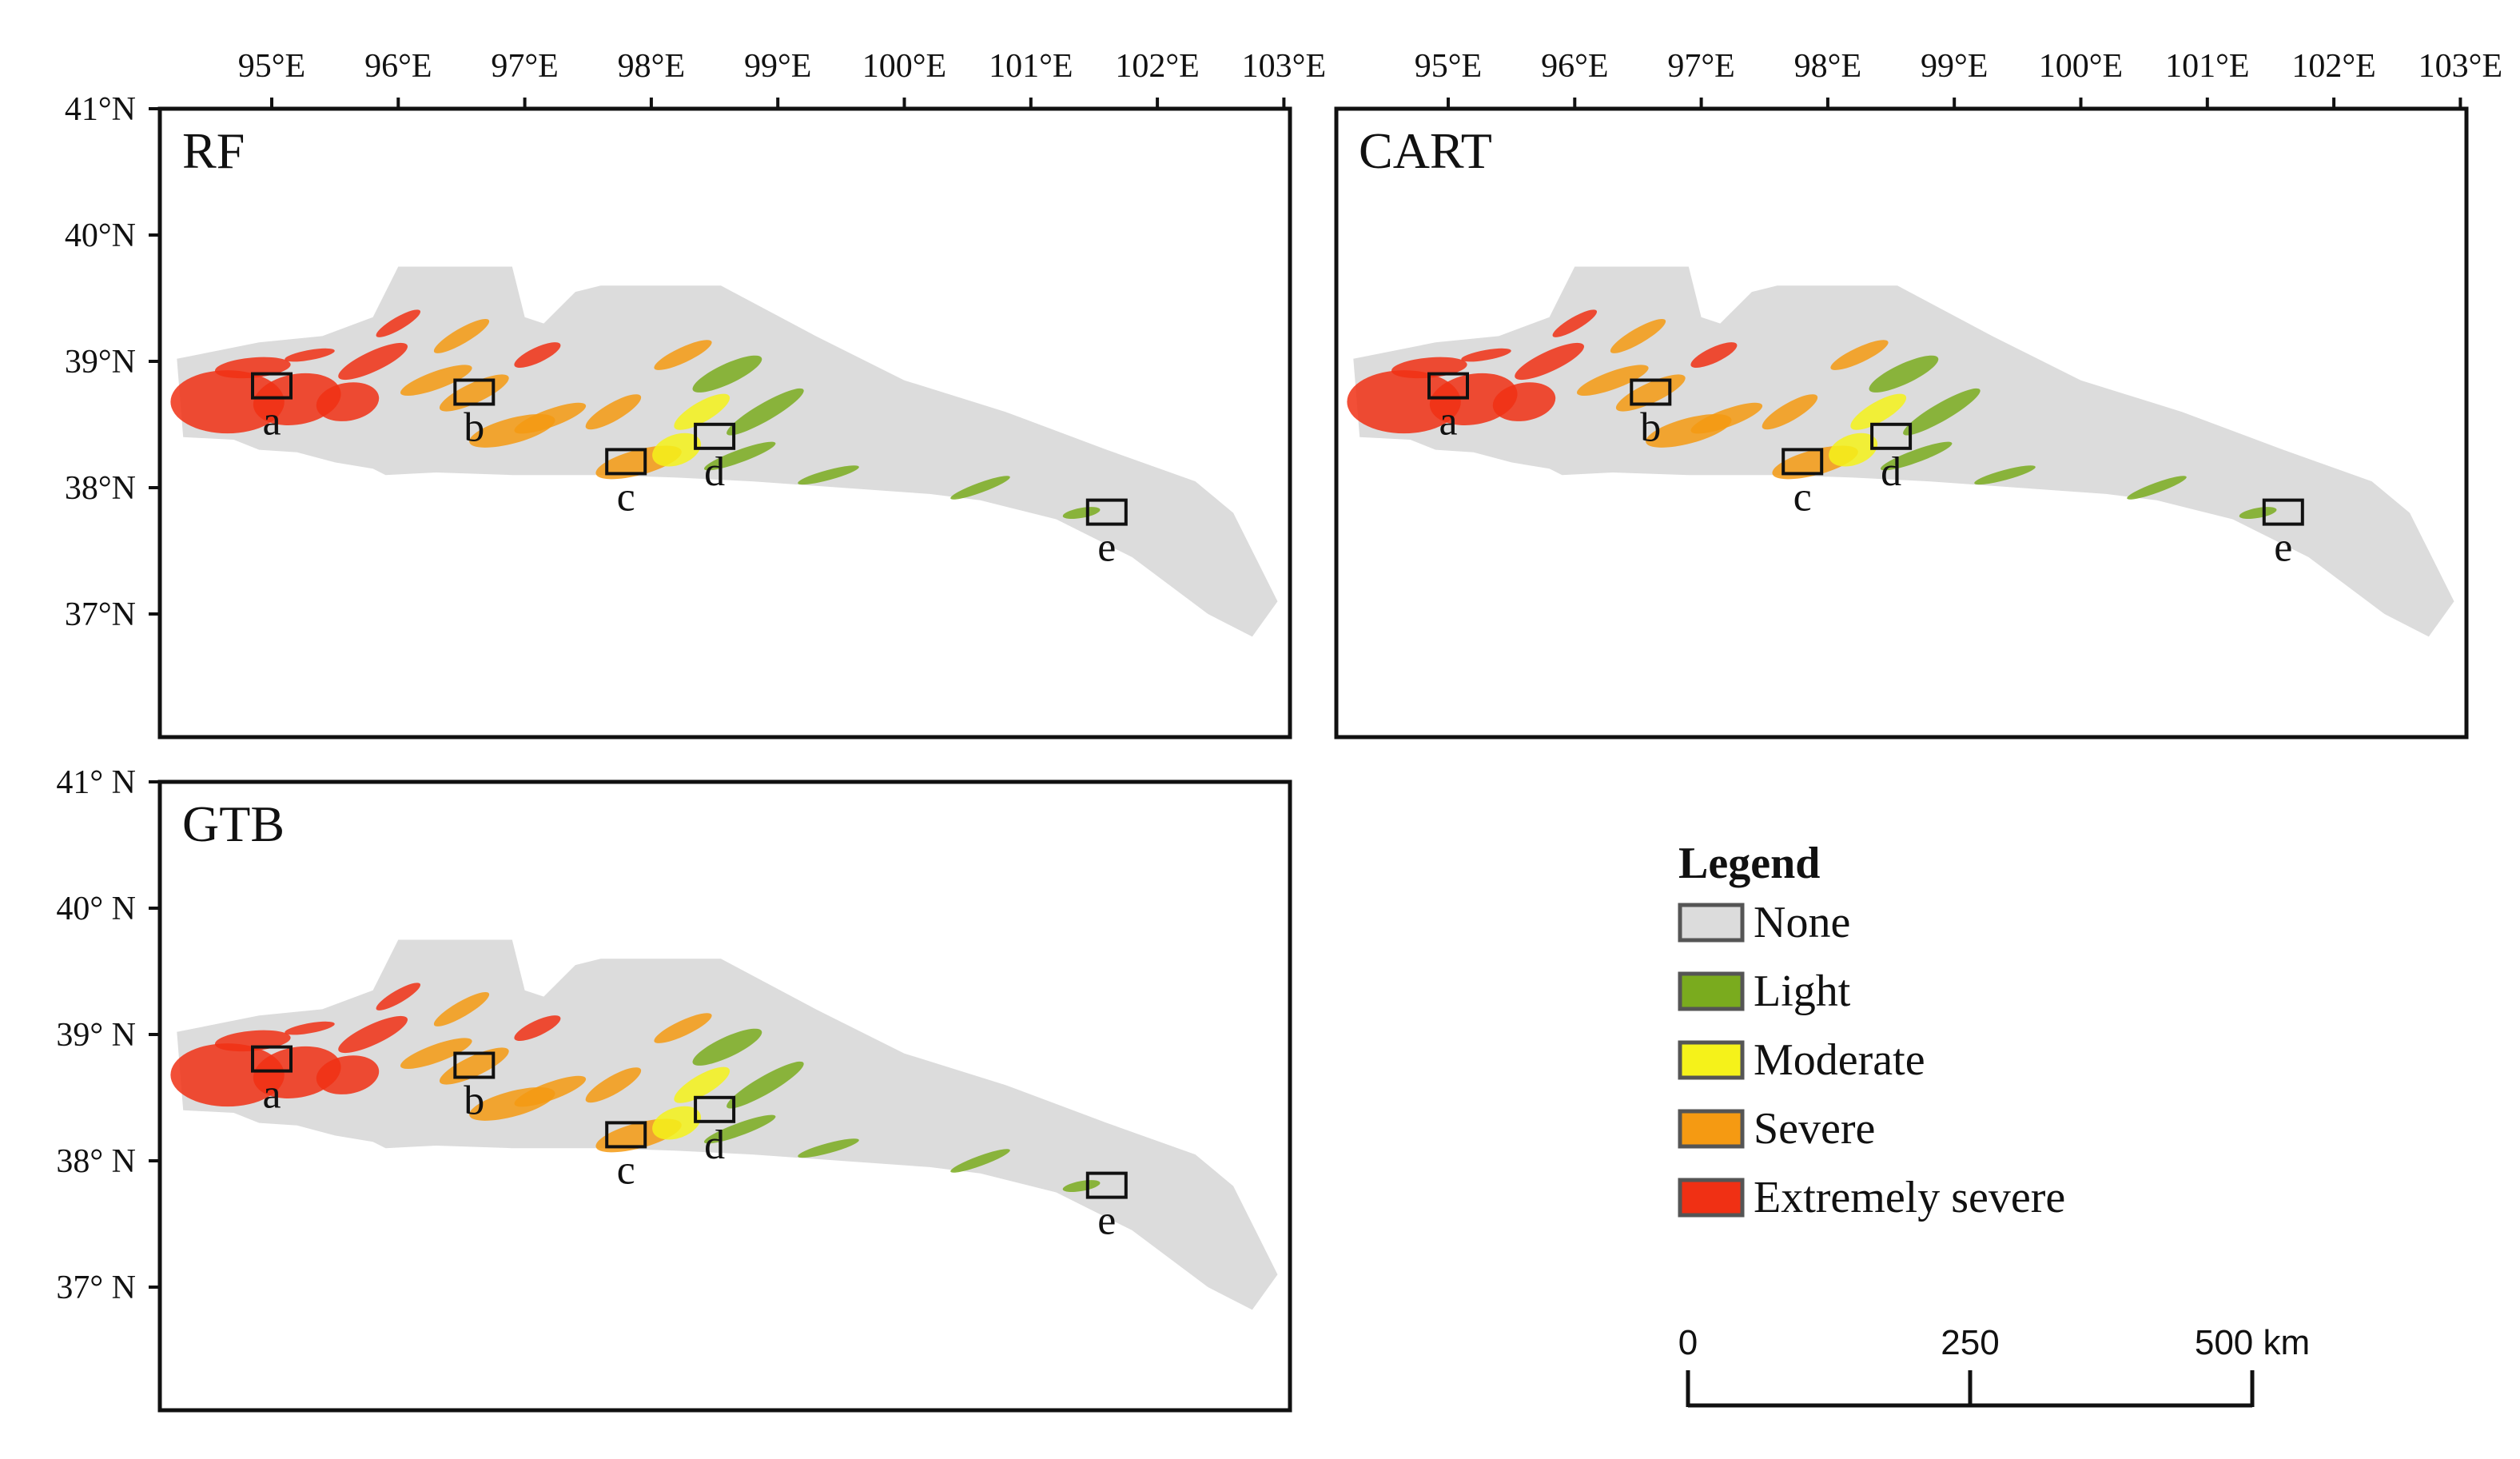 The width and height of the screenshot is (2520, 1459). I want to click on legend-item-label: Moderate, so click(1839, 1060).